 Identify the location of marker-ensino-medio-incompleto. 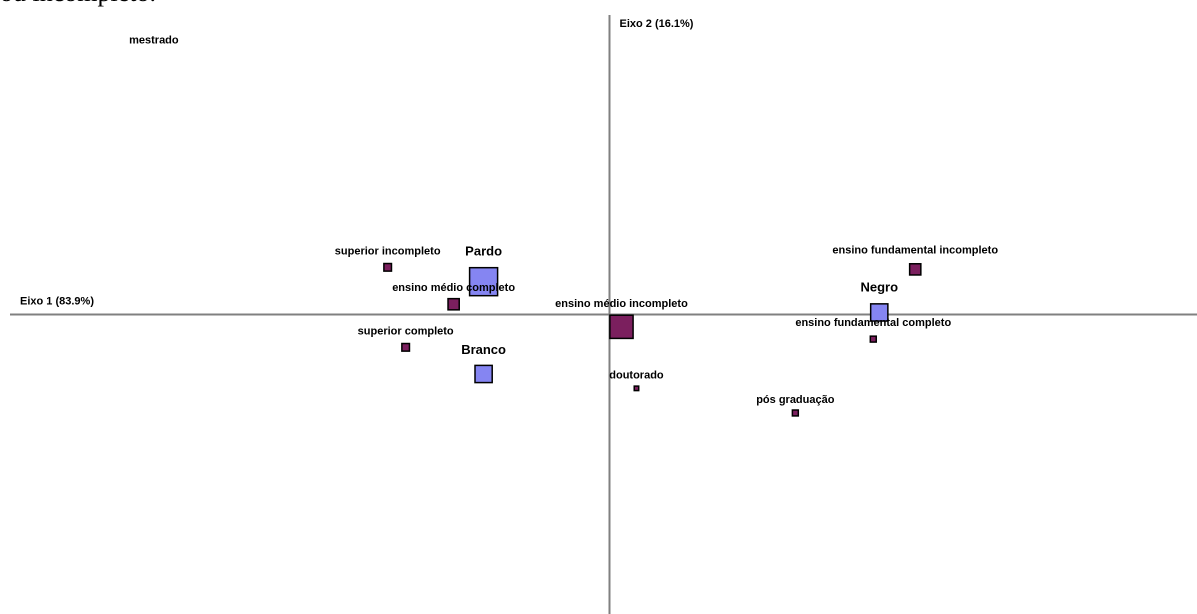
(621, 327).